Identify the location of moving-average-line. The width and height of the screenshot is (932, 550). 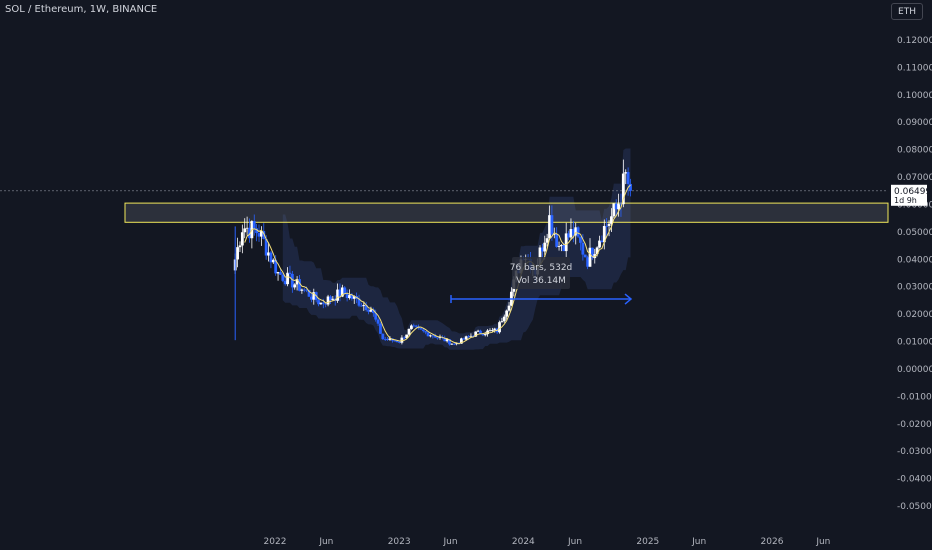
(437, 264).